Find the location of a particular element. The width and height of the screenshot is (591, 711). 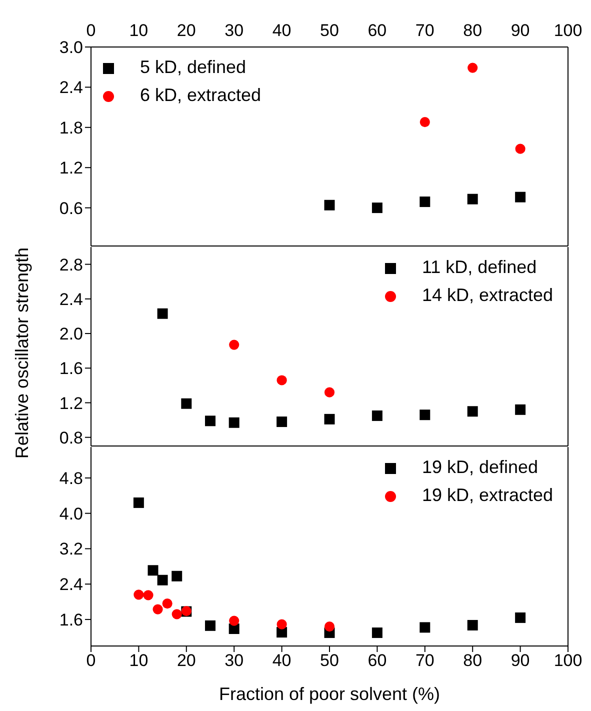

x-tick-label: 50 is located at coordinates (329, 660).